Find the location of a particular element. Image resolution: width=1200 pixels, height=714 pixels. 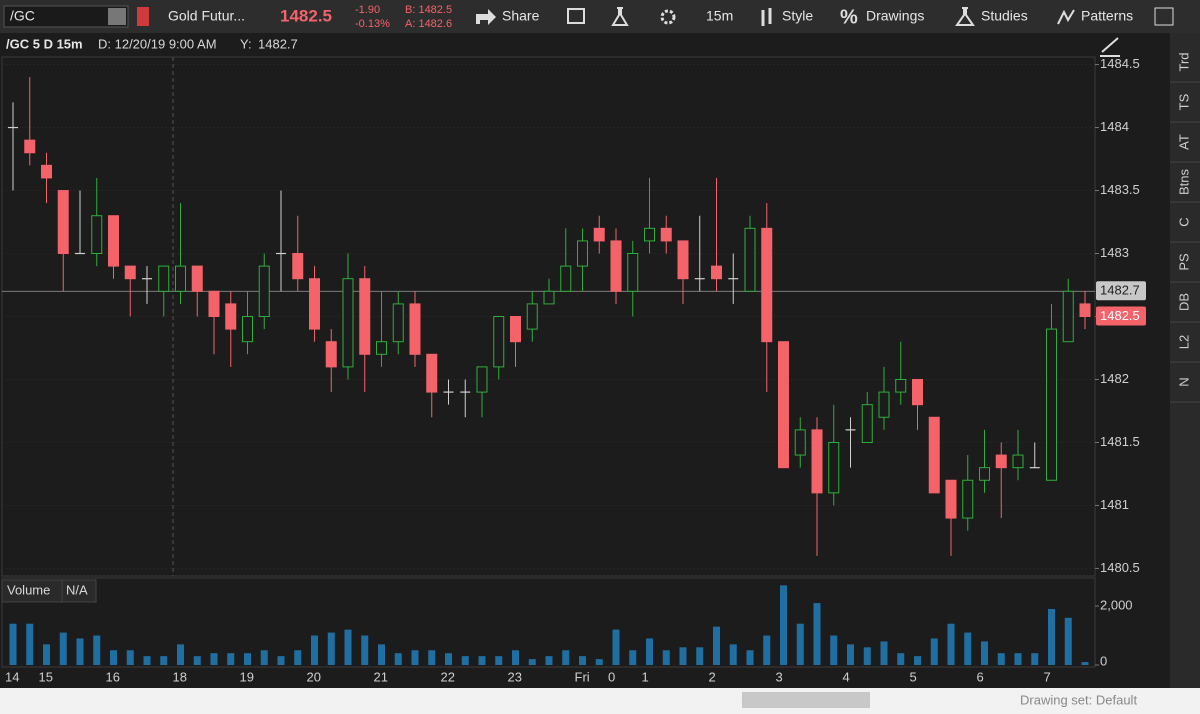

y-tick-label: 1484.5 is located at coordinates (1120, 63).